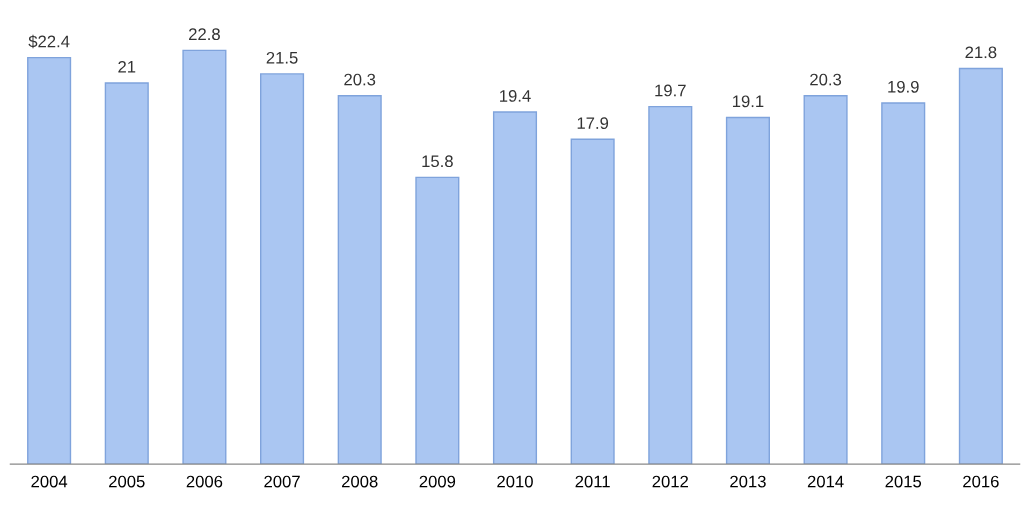  I want to click on x-tick-label: 2013, so click(748, 481).